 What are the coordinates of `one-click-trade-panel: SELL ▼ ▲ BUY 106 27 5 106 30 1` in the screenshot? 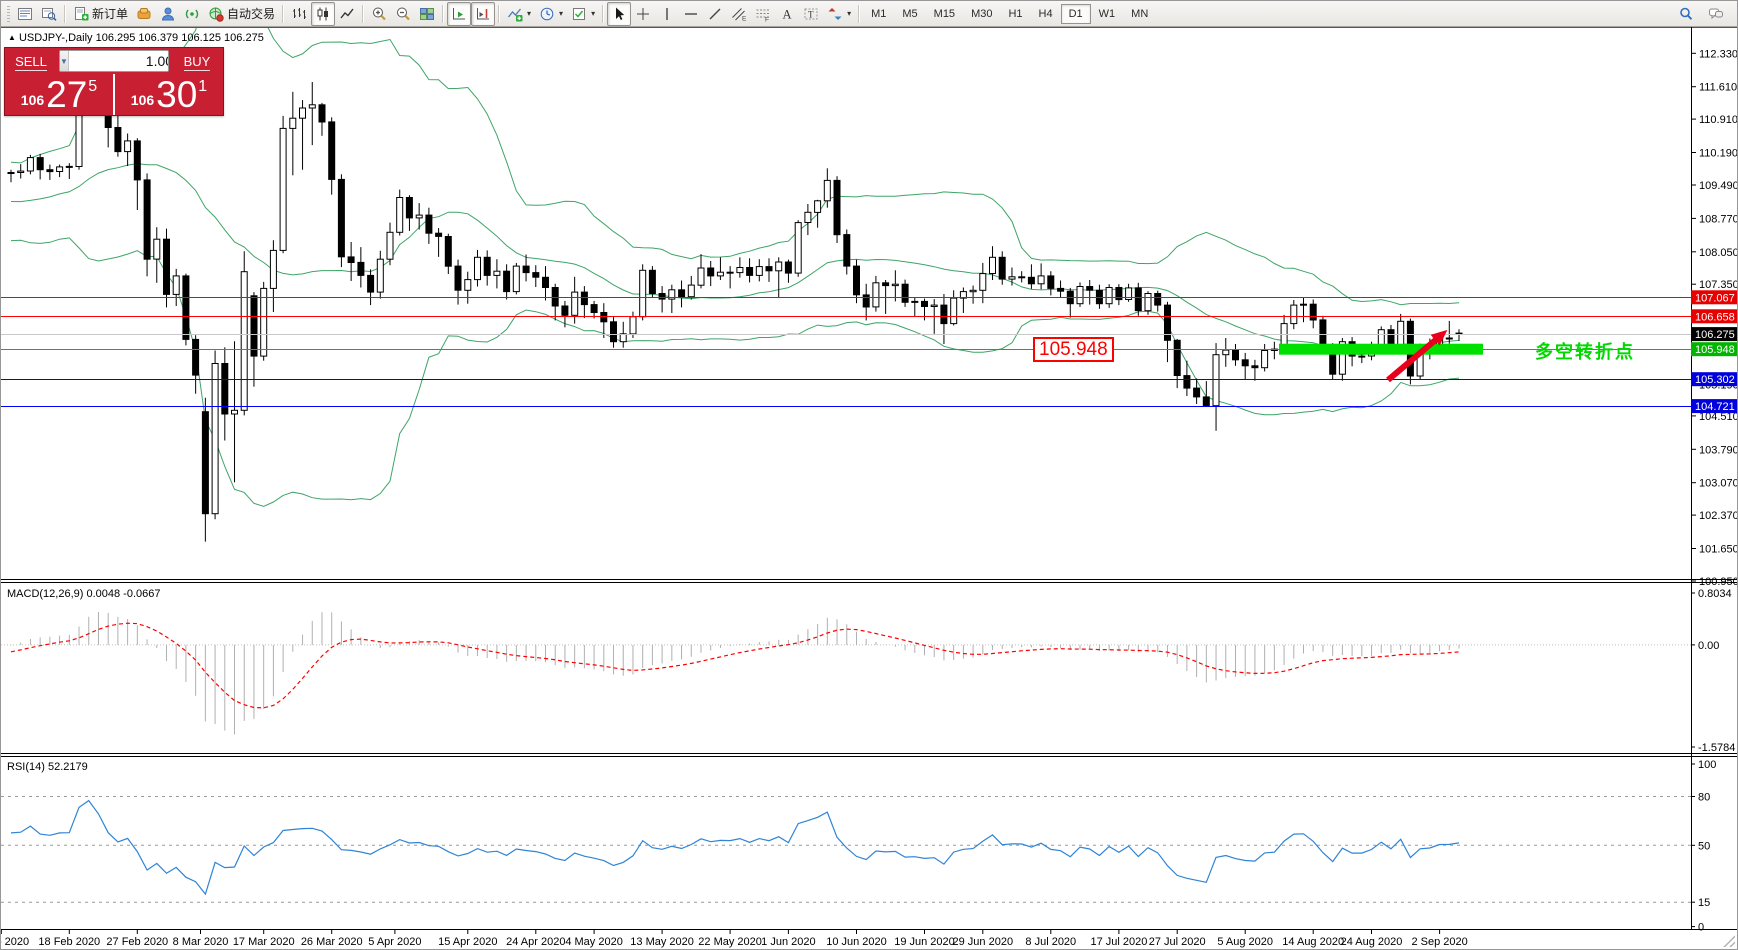 It's located at (114, 81).